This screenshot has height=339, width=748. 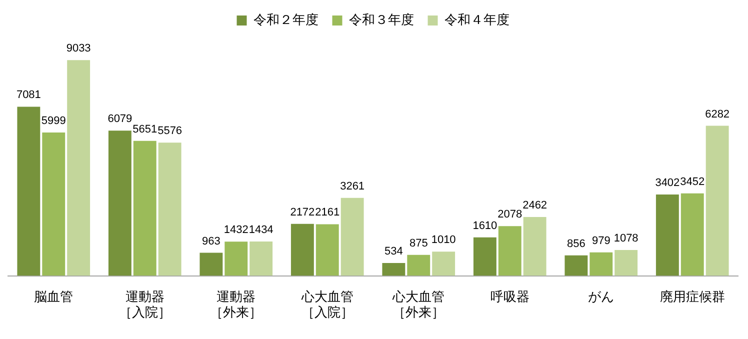 What do you see at coordinates (576, 244) in the screenshot?
I see `data-label: 856` at bounding box center [576, 244].